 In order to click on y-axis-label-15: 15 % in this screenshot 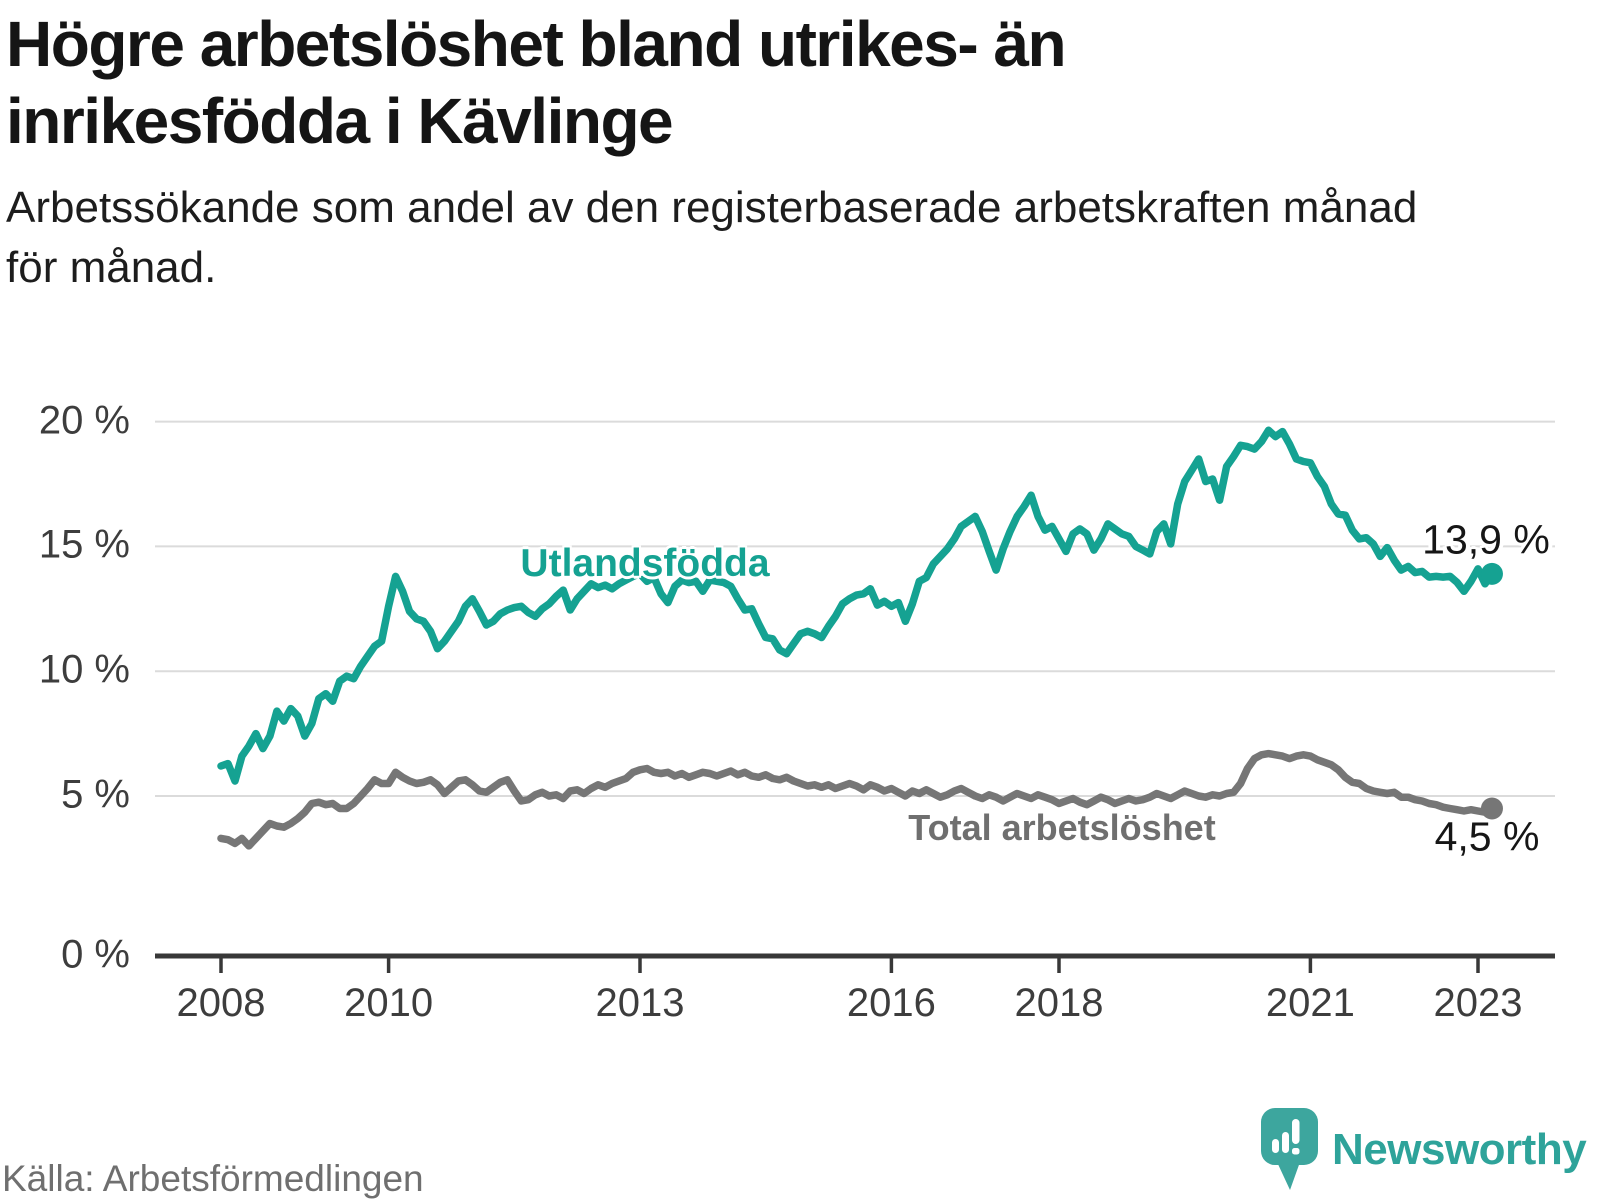, I will do `click(84, 544)`.